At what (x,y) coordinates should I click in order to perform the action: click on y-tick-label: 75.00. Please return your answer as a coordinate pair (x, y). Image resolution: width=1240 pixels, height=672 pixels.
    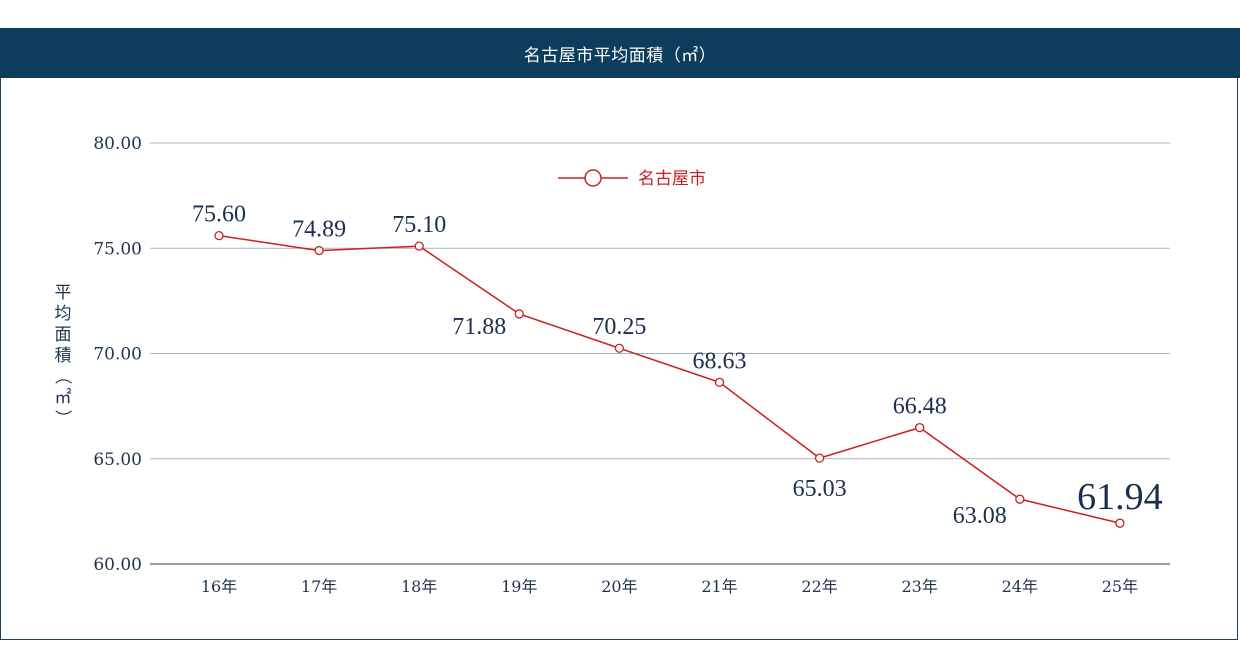
    Looking at the image, I should click on (117, 249).